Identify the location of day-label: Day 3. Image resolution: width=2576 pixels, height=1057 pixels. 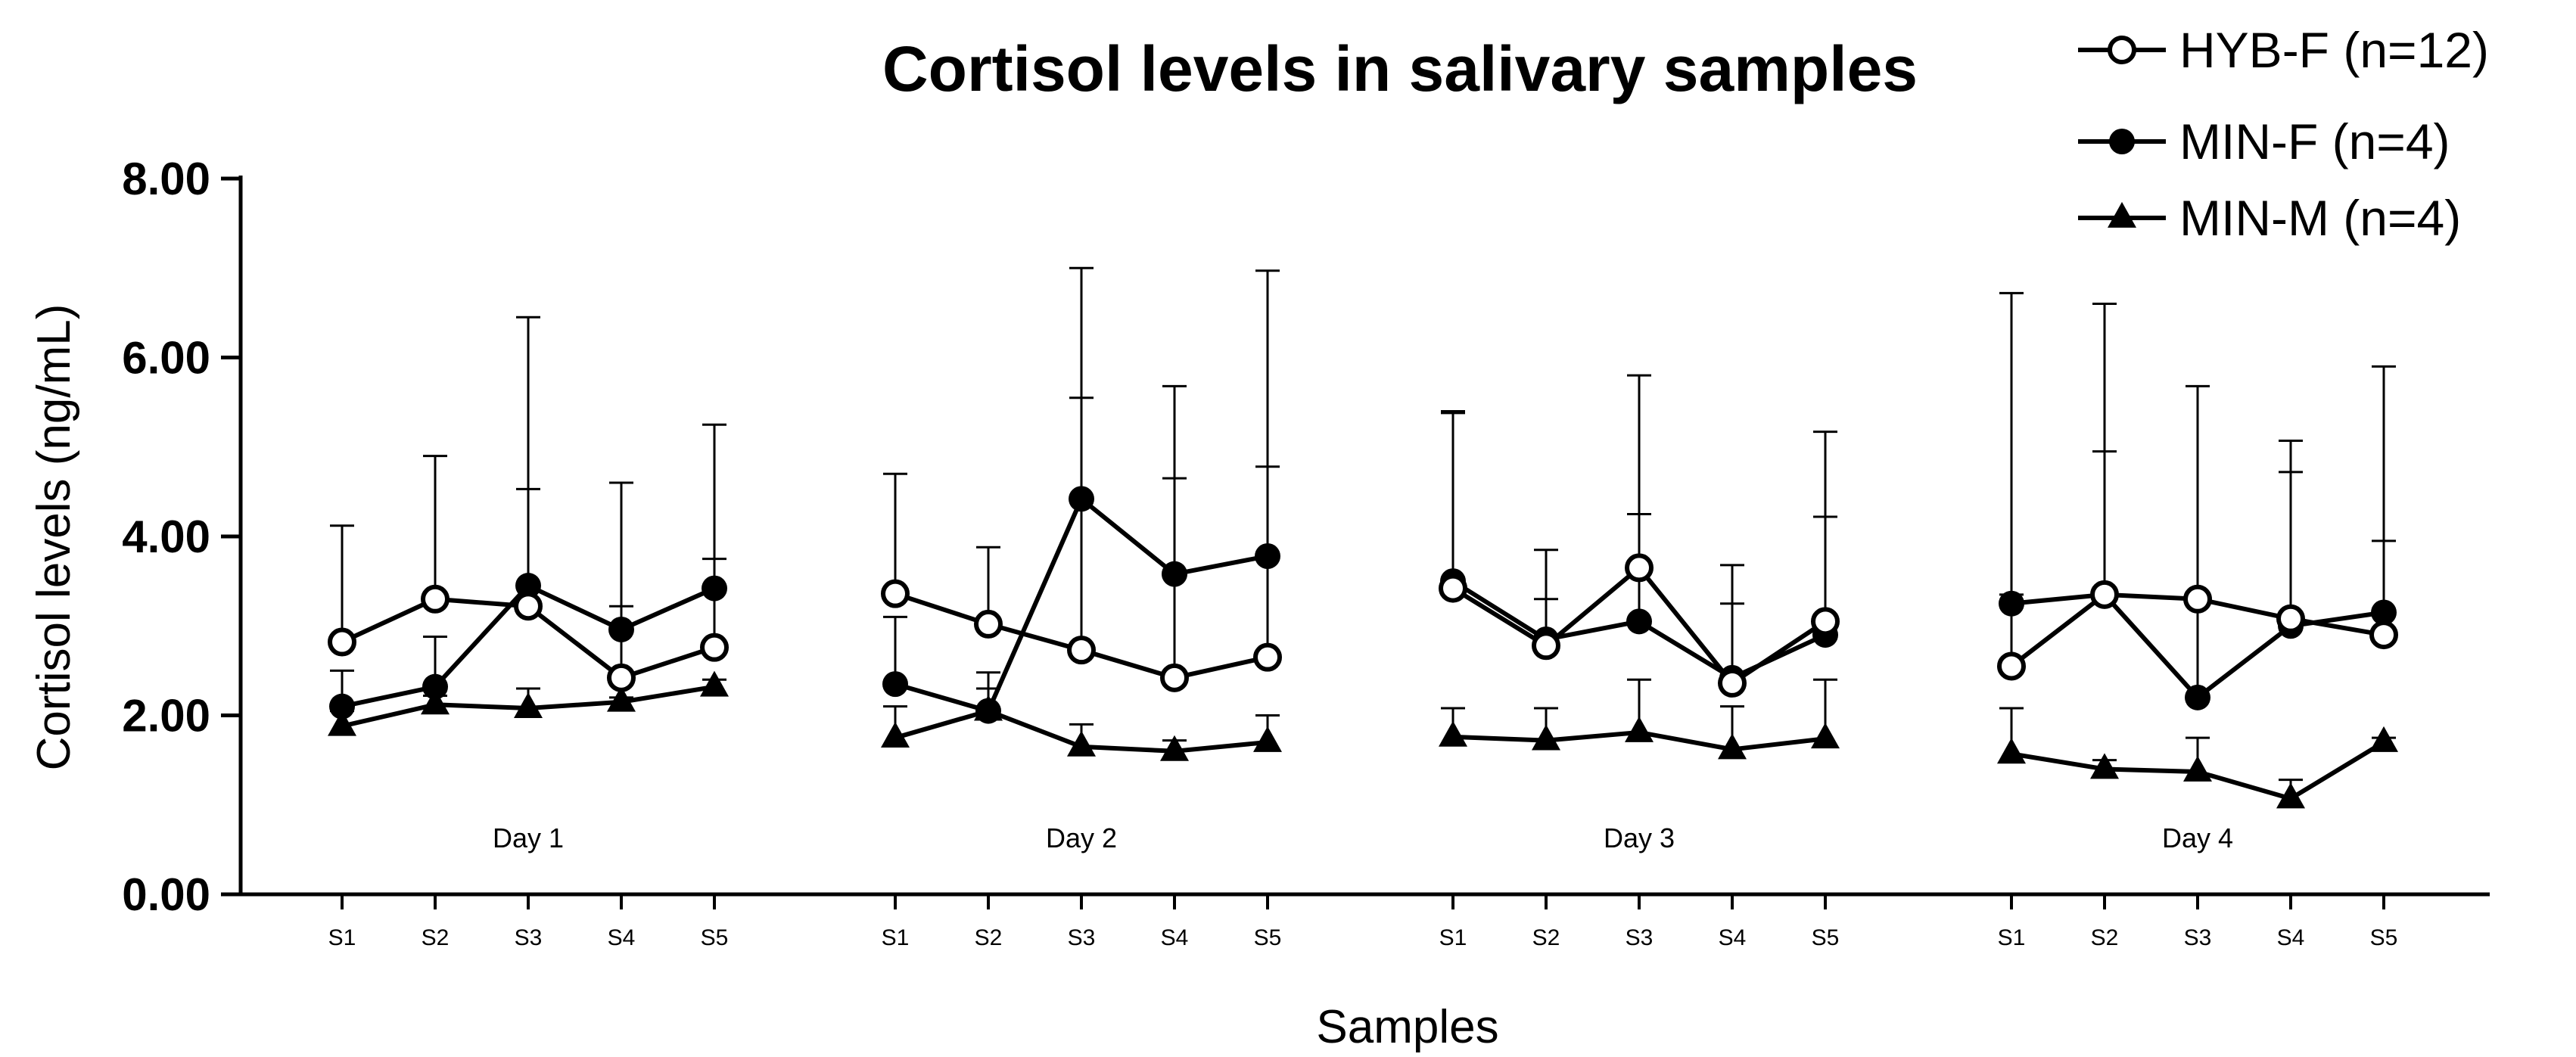
(1639, 837).